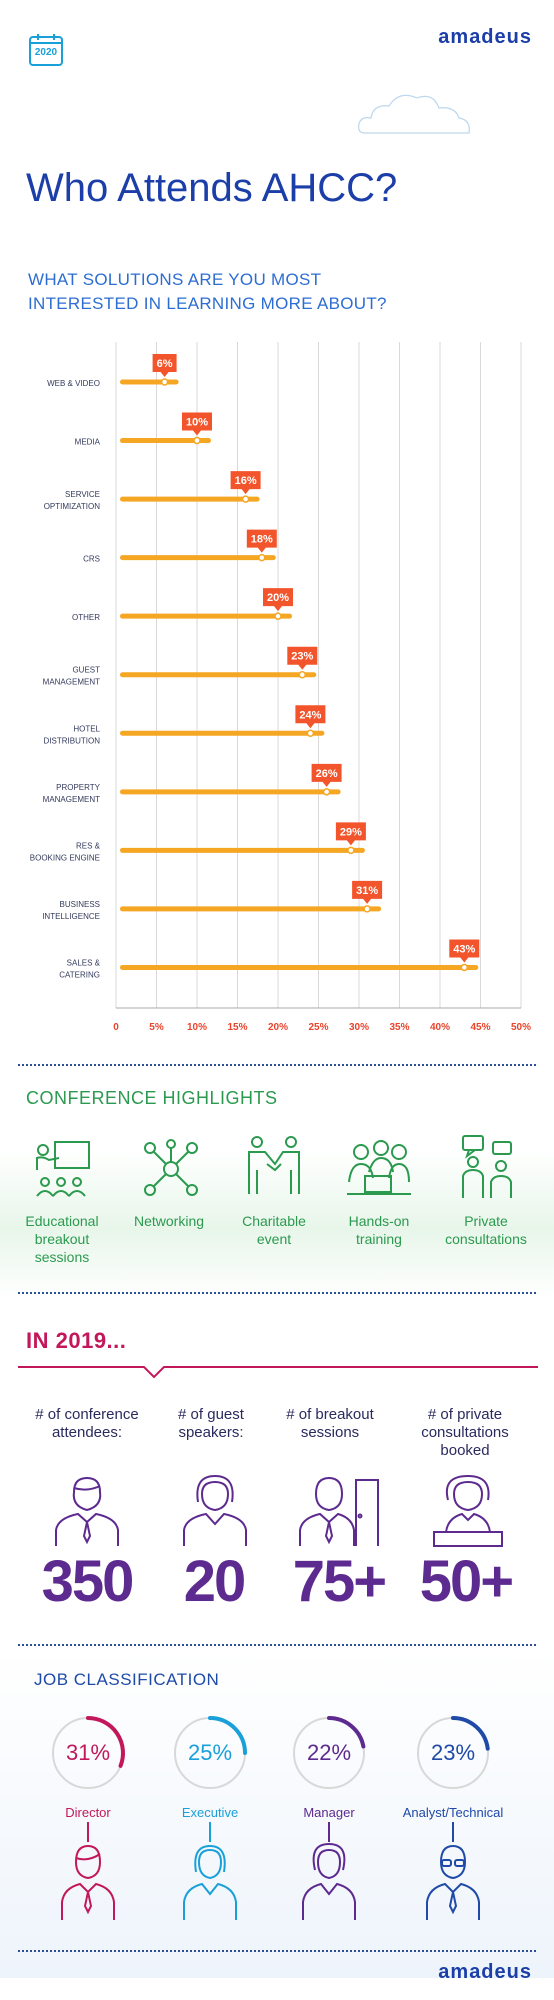 This screenshot has width=554, height=2000. What do you see at coordinates (237, 1027) in the screenshot?
I see `x-tick-label: 15%` at bounding box center [237, 1027].